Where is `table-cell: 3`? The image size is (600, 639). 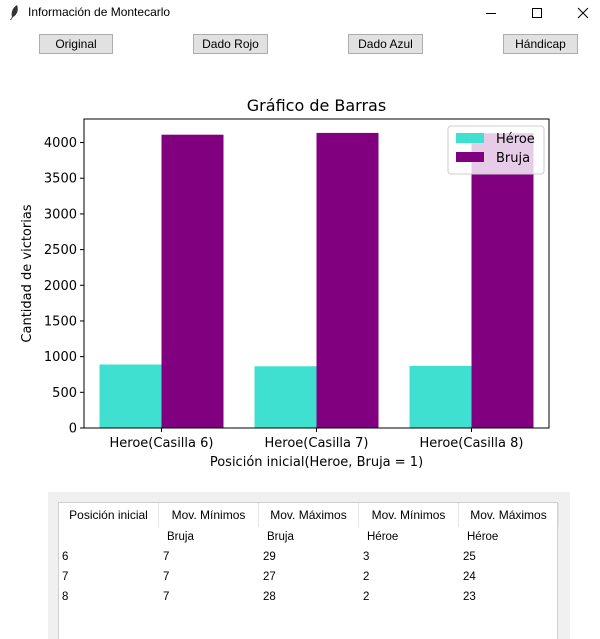 table-cell: 3 is located at coordinates (366, 557).